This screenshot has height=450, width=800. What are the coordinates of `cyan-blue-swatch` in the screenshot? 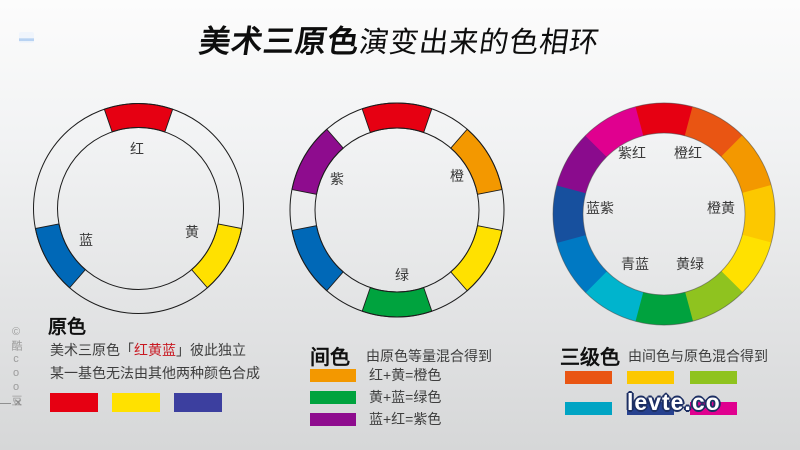 It's located at (588, 408).